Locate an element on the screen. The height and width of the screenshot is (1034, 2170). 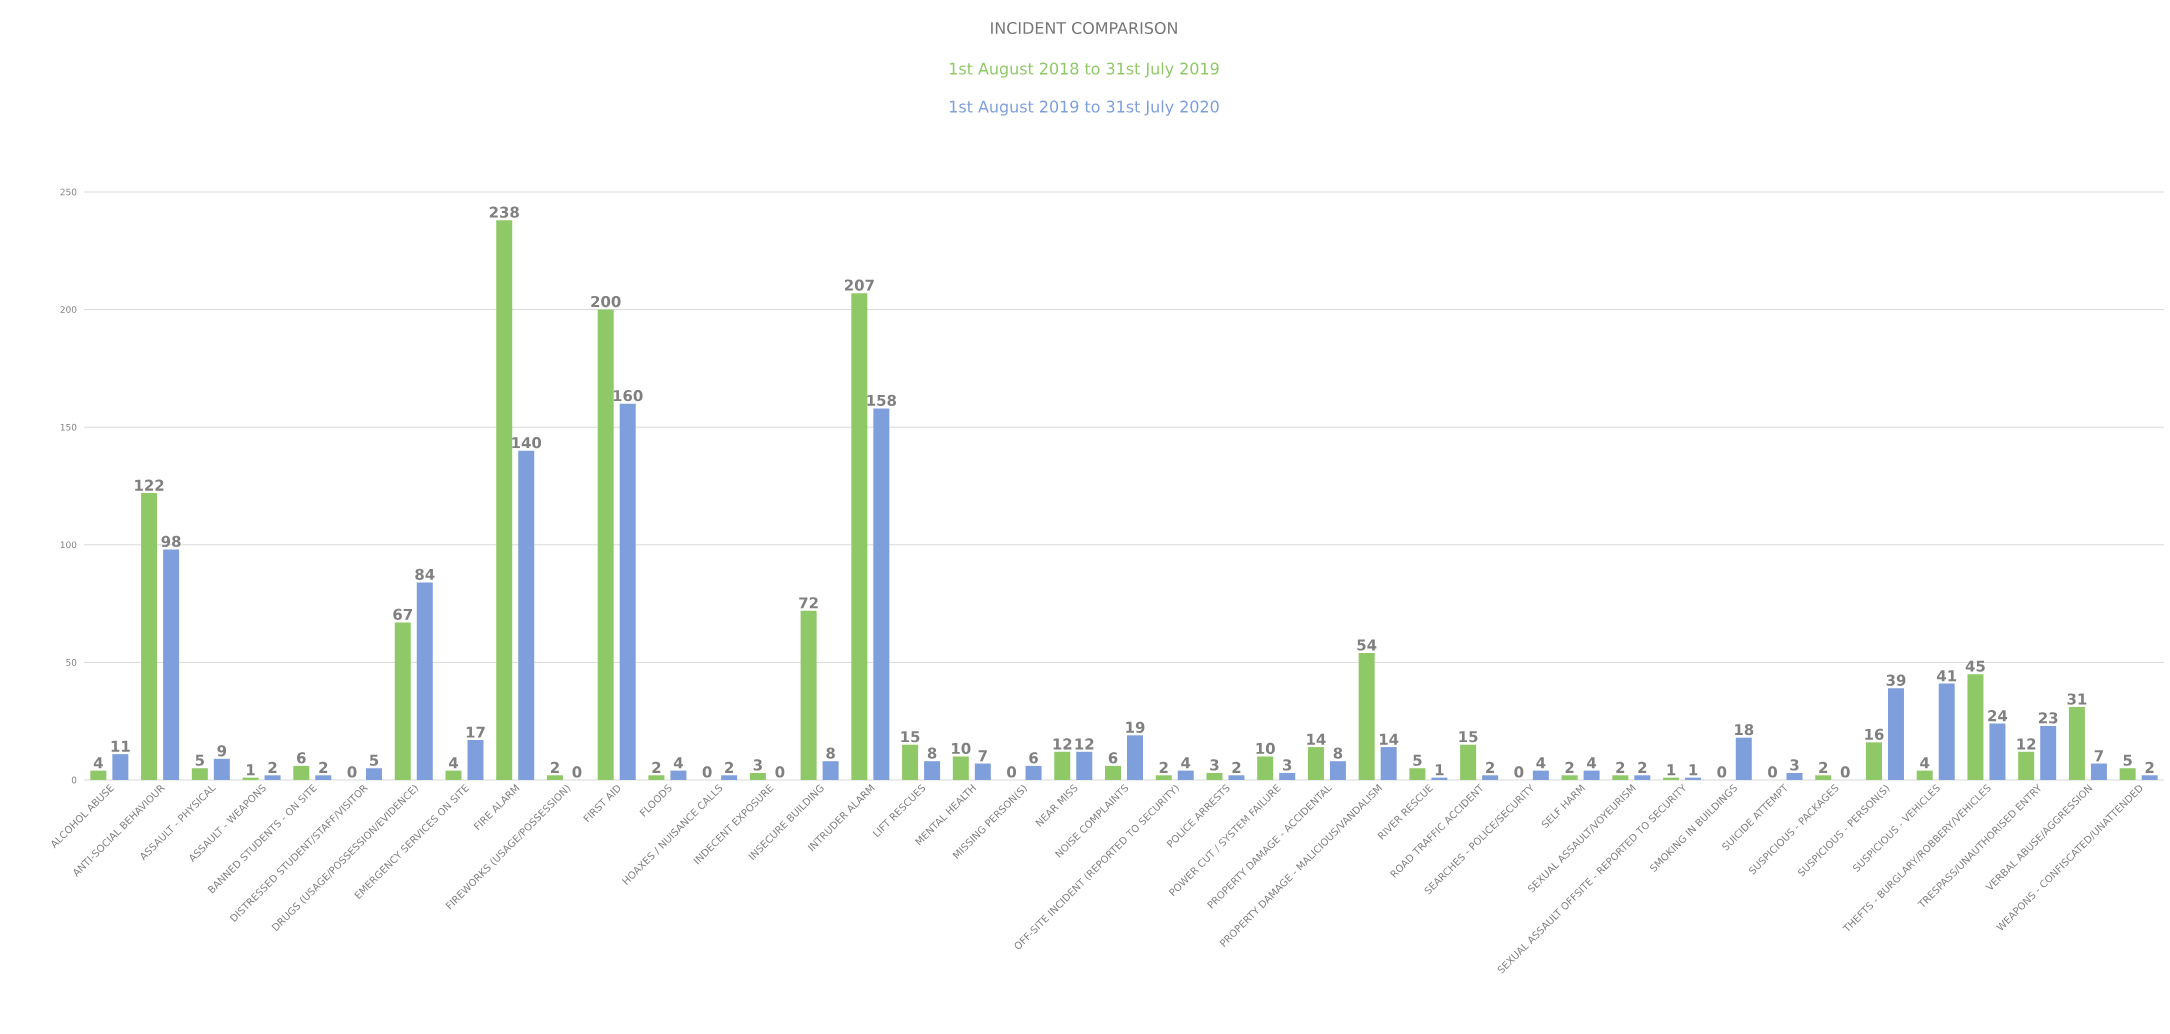
data-label: 158 is located at coordinates (882, 400).